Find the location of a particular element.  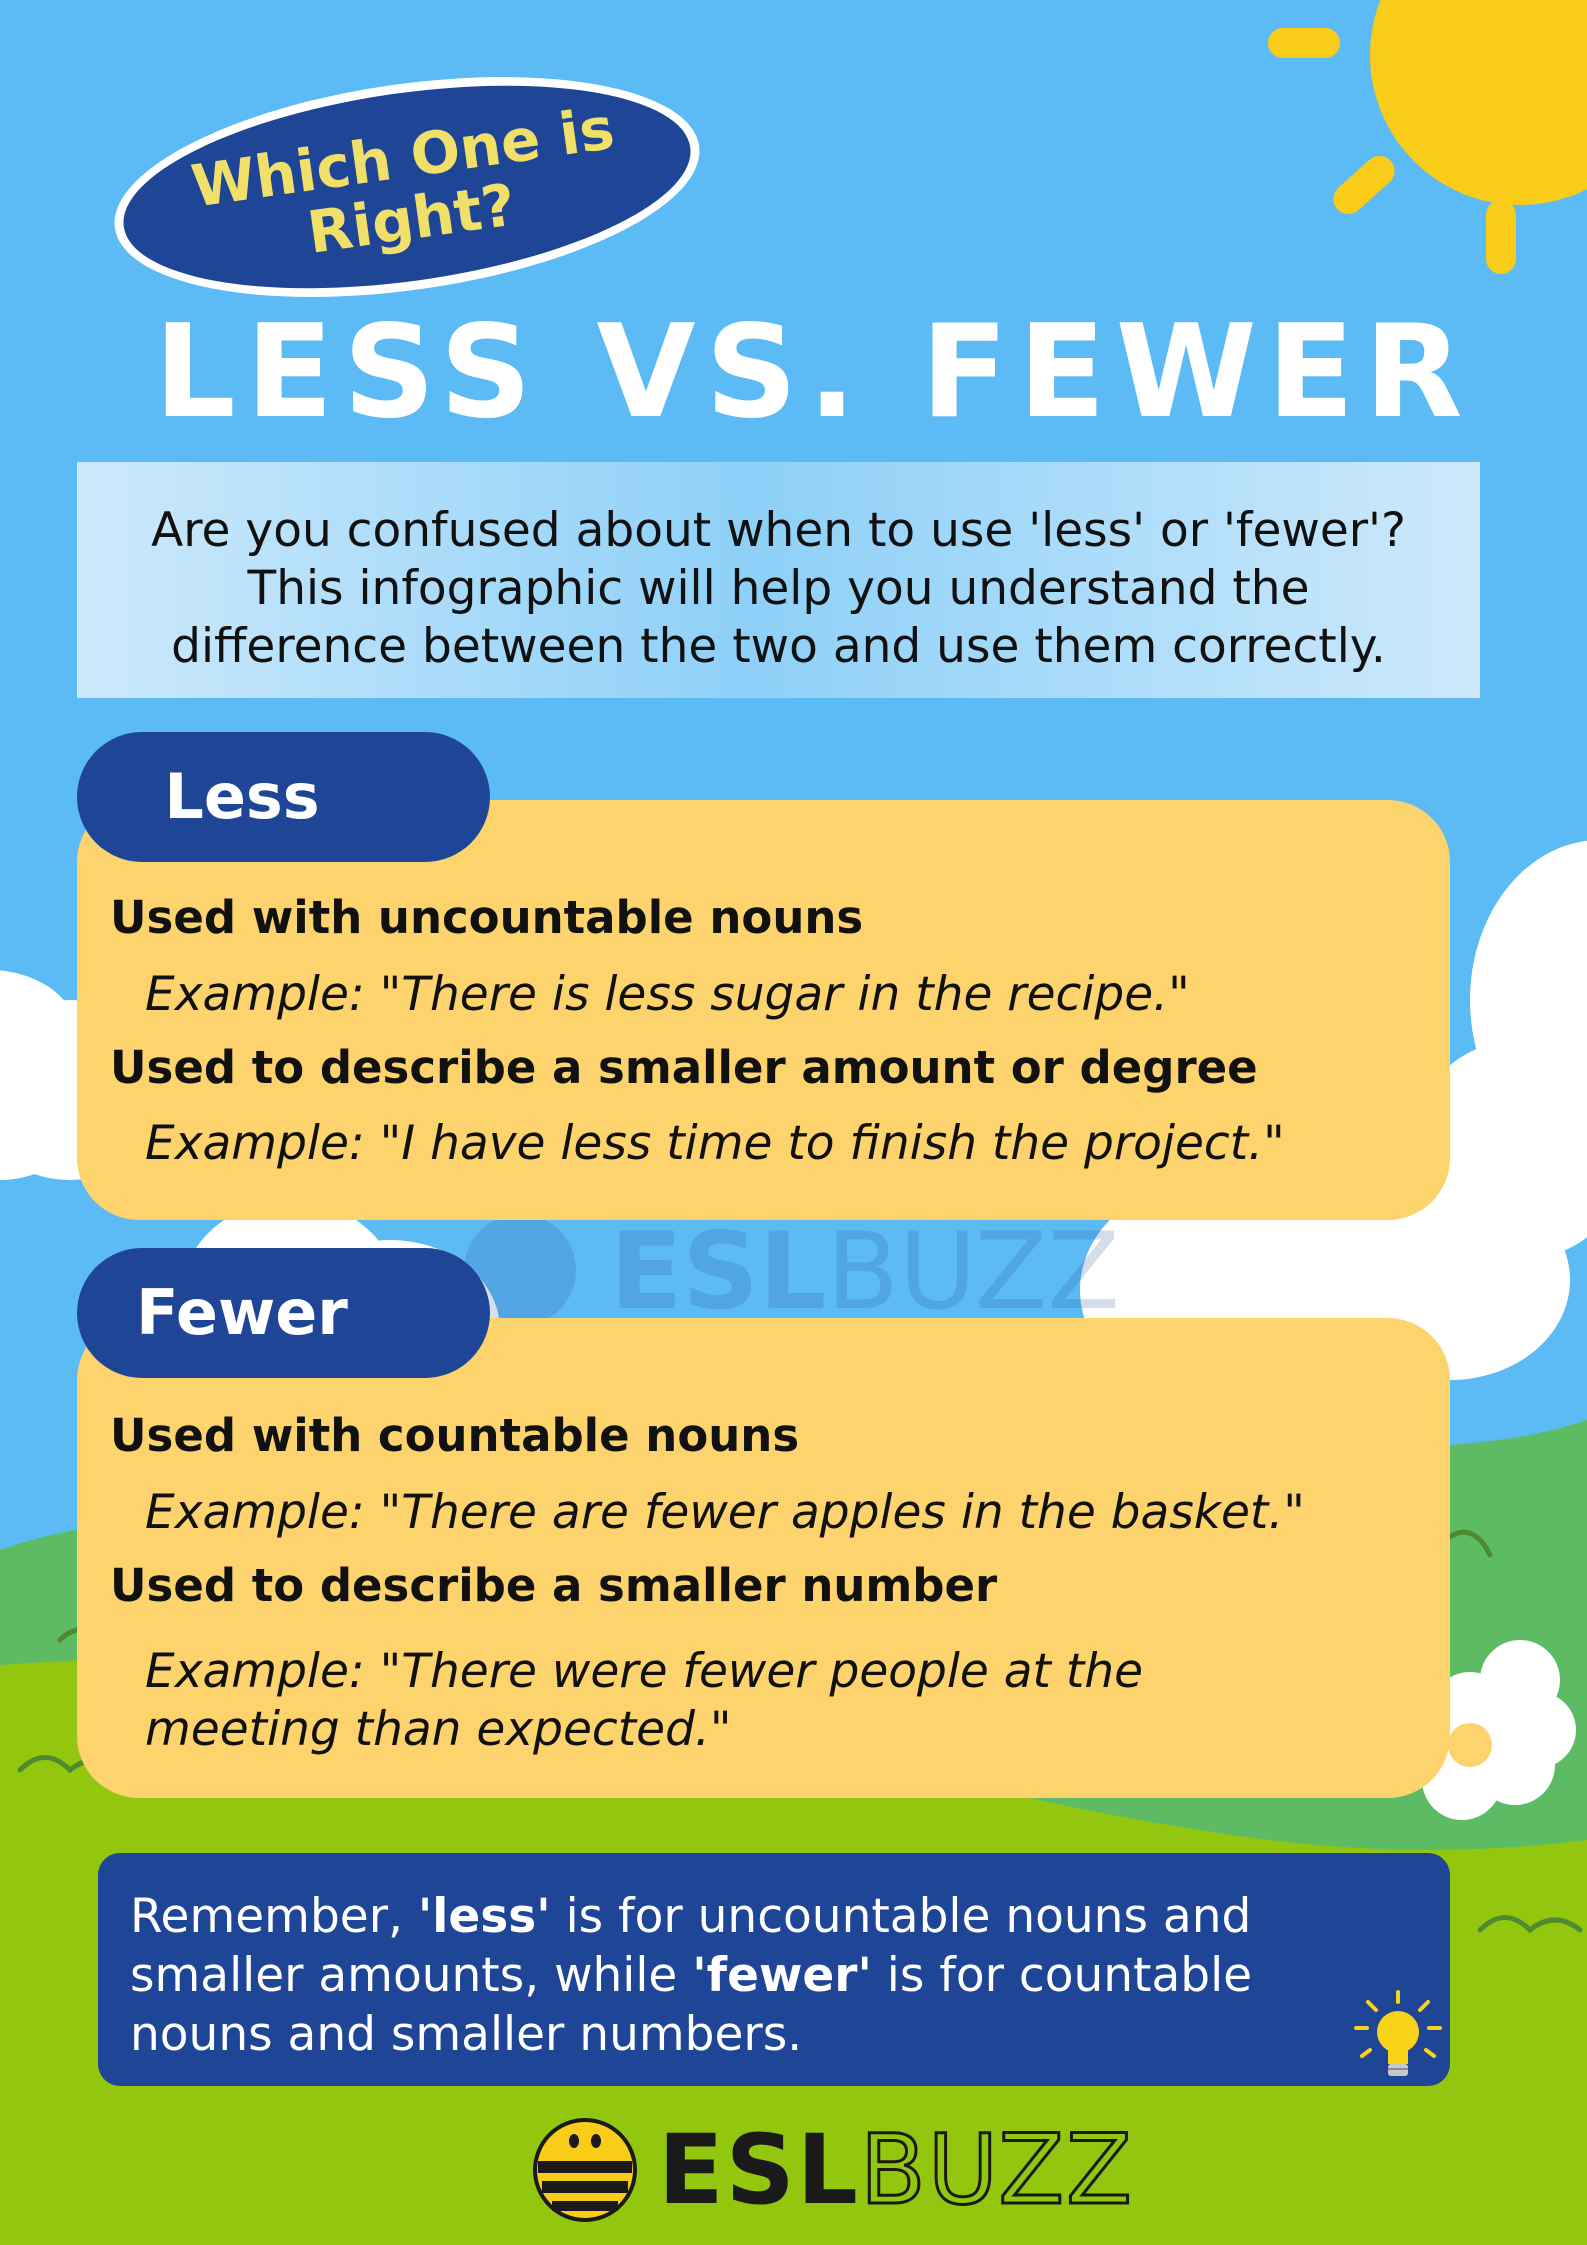

page-title: LESS VS. FEWER is located at coordinates (813, 372).